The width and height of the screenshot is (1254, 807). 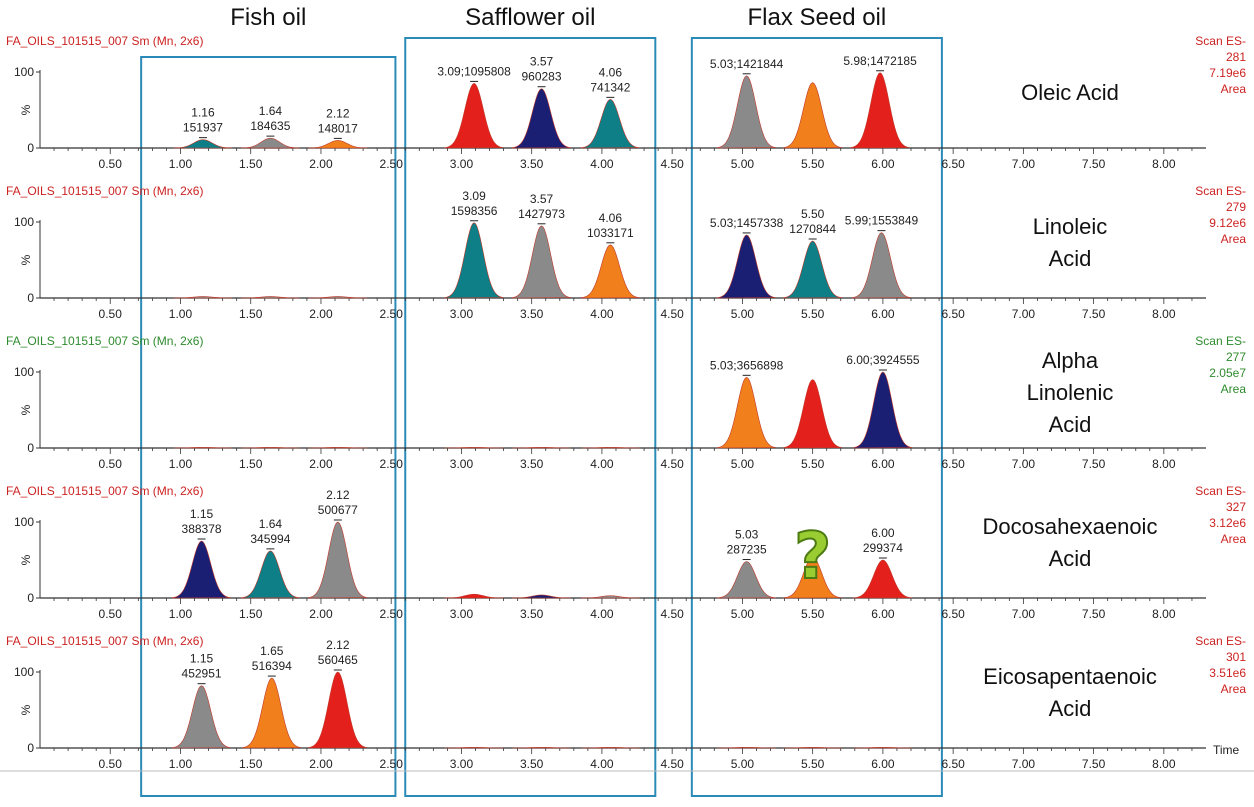 What do you see at coordinates (1070, 360) in the screenshot?
I see `compound-name: Alpha` at bounding box center [1070, 360].